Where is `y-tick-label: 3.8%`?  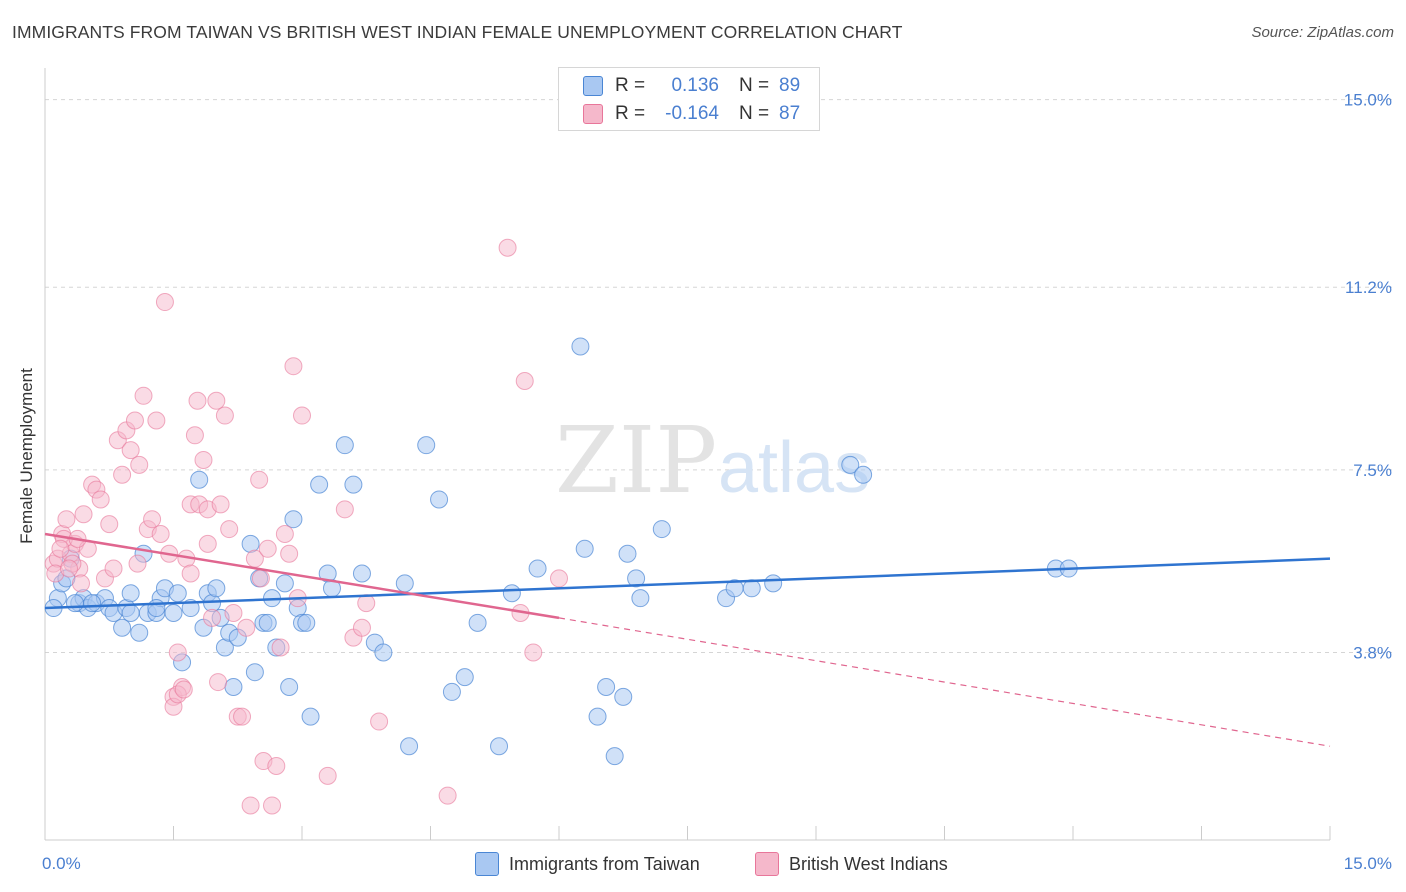
y-tick-label: 3.8% is located at coordinates (1372, 652).